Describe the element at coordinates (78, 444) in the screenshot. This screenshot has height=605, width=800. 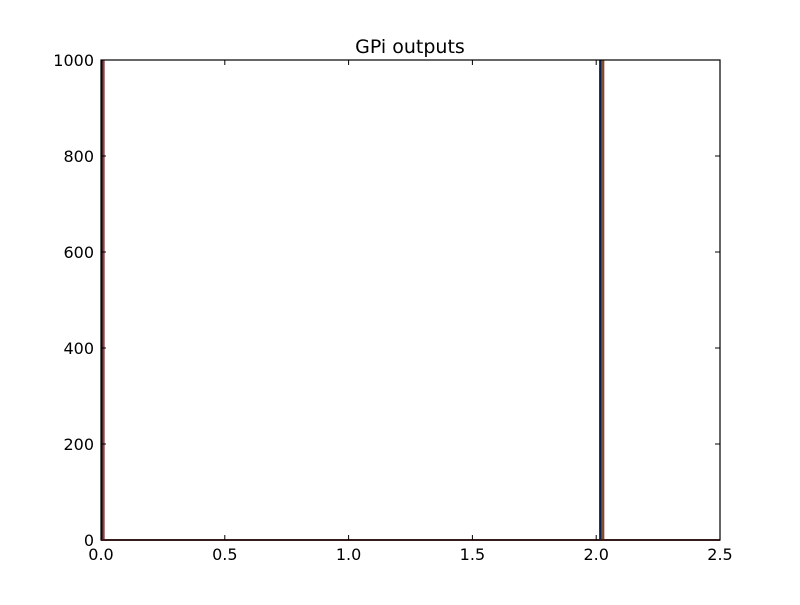
I see `y-tick-label: 200` at that location.